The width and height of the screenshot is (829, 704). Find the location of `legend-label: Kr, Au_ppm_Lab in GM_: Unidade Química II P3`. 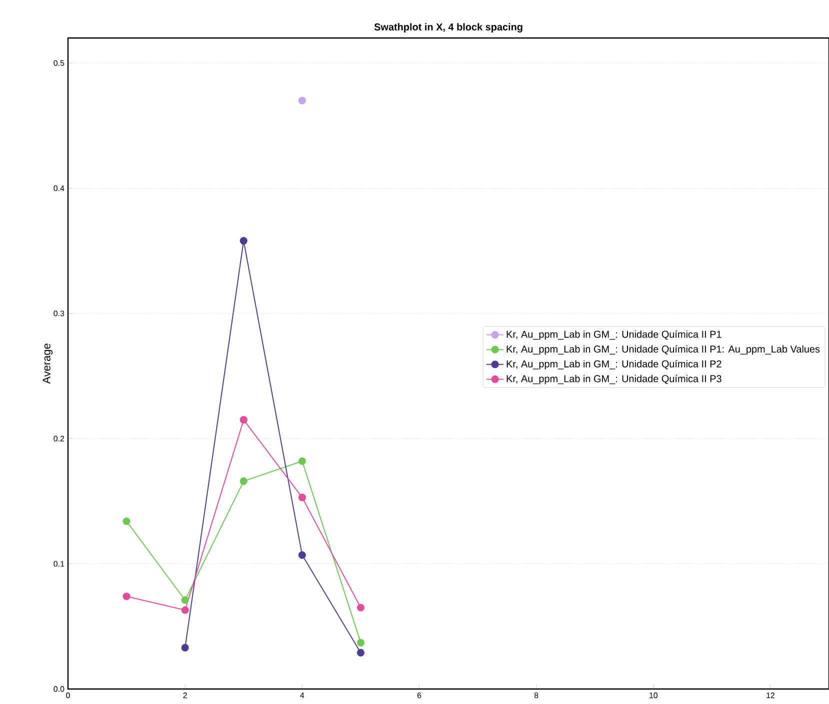

legend-label: Kr, Au_ppm_Lab in GM_: Unidade Química II P3 is located at coordinates (614, 379).